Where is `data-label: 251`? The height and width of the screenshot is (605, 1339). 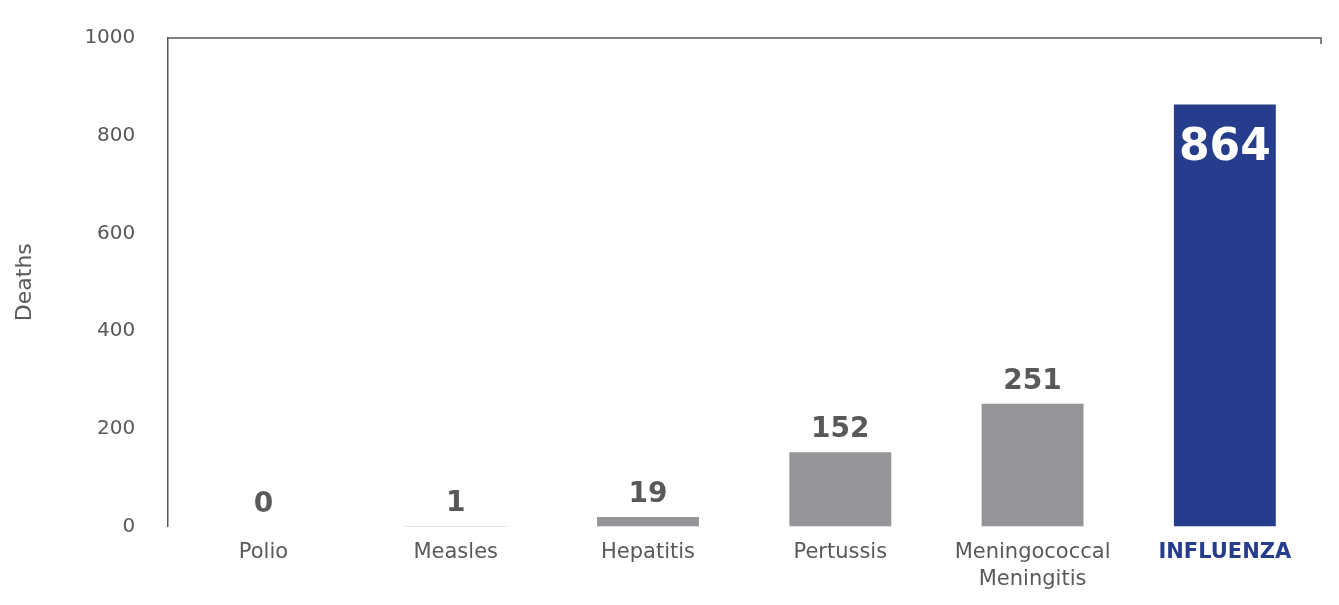 data-label: 251 is located at coordinates (1032, 380).